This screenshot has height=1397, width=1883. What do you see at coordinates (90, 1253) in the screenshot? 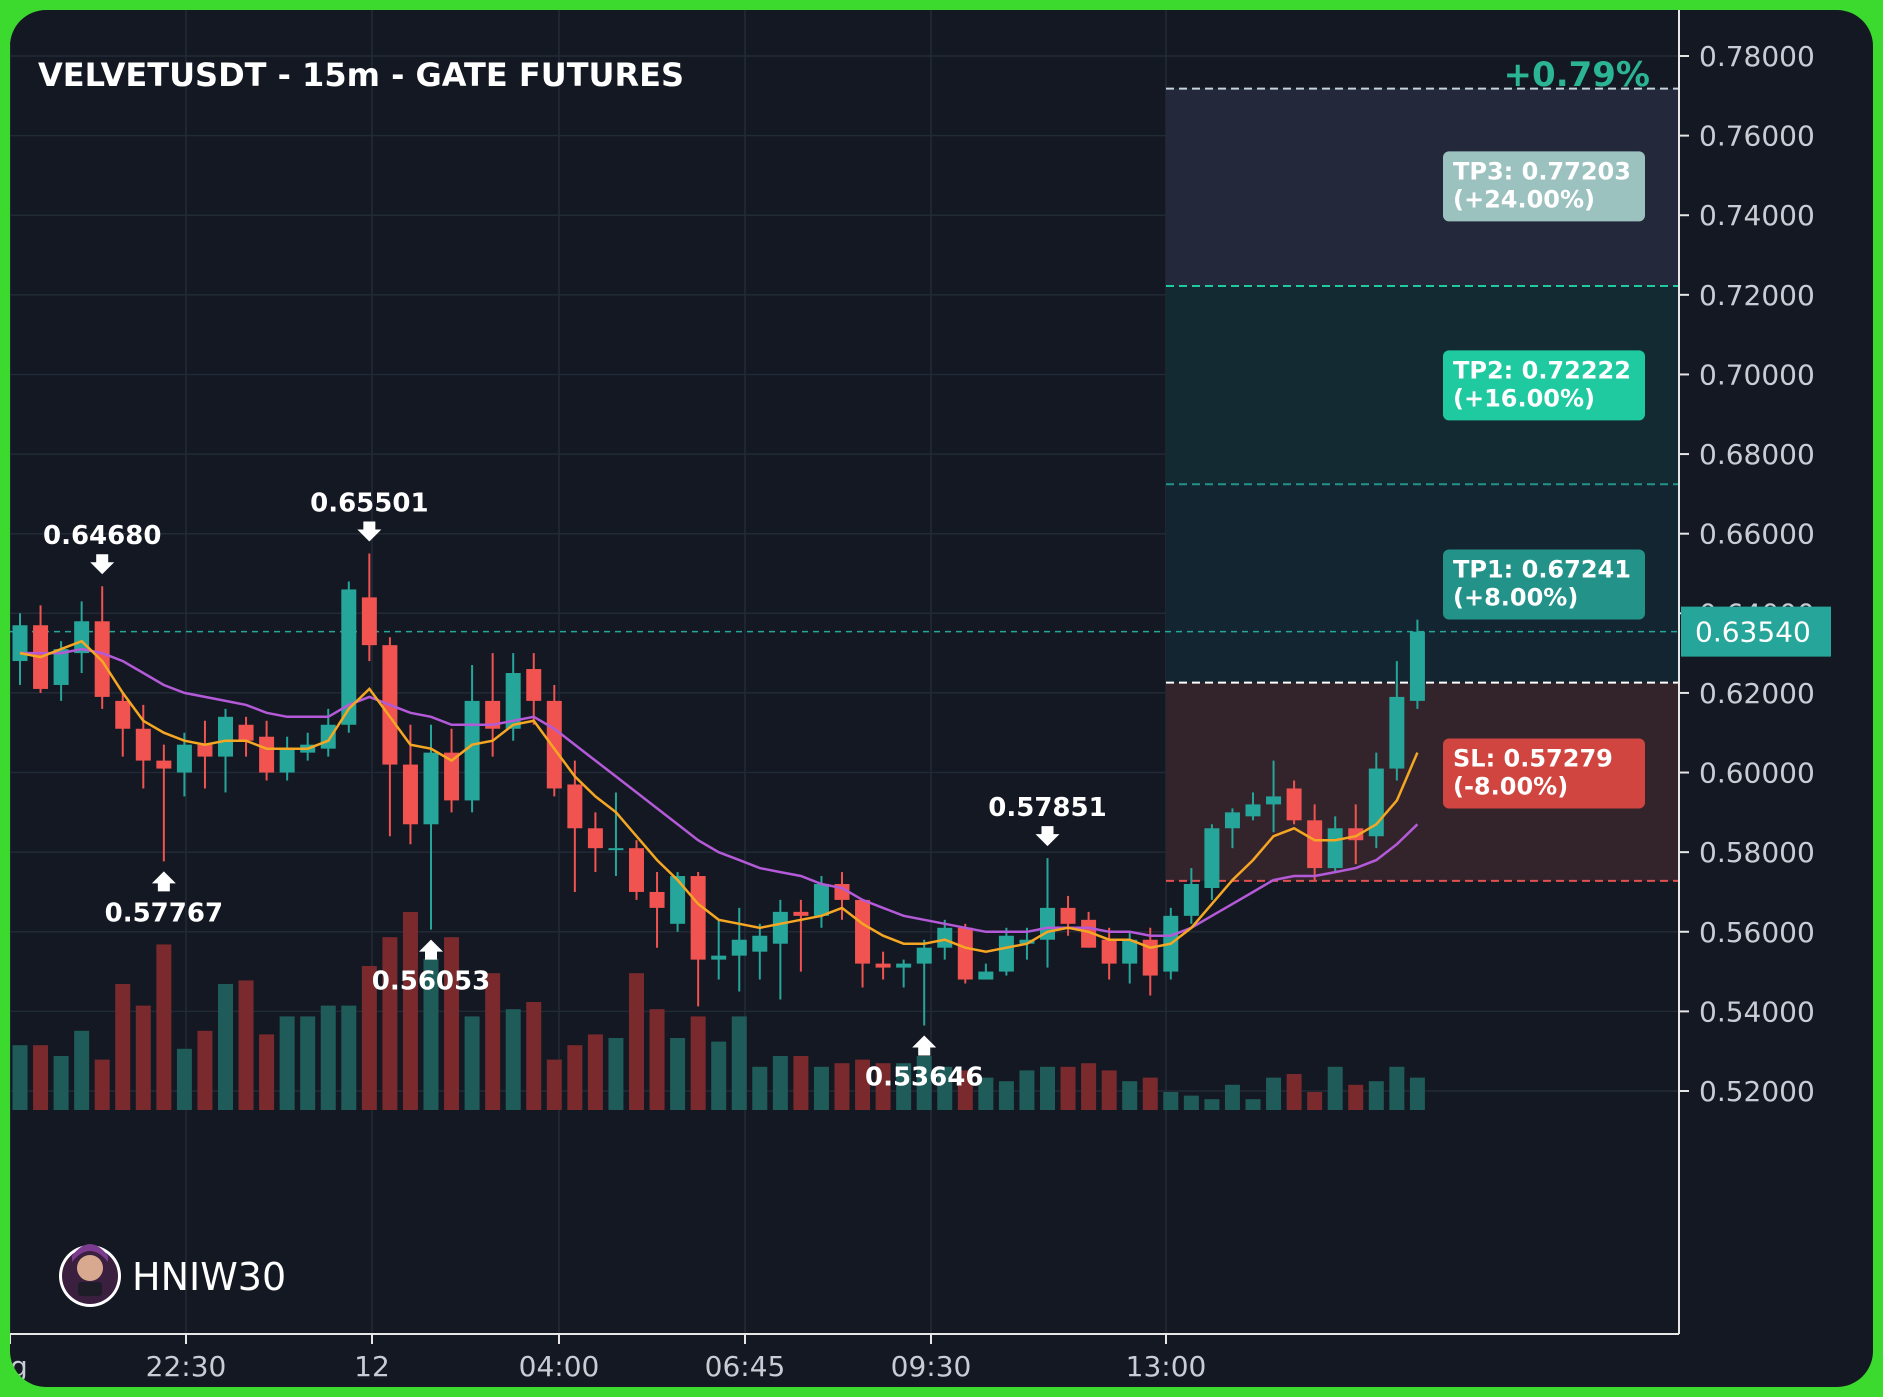
I see `avatar-hair` at bounding box center [90, 1253].